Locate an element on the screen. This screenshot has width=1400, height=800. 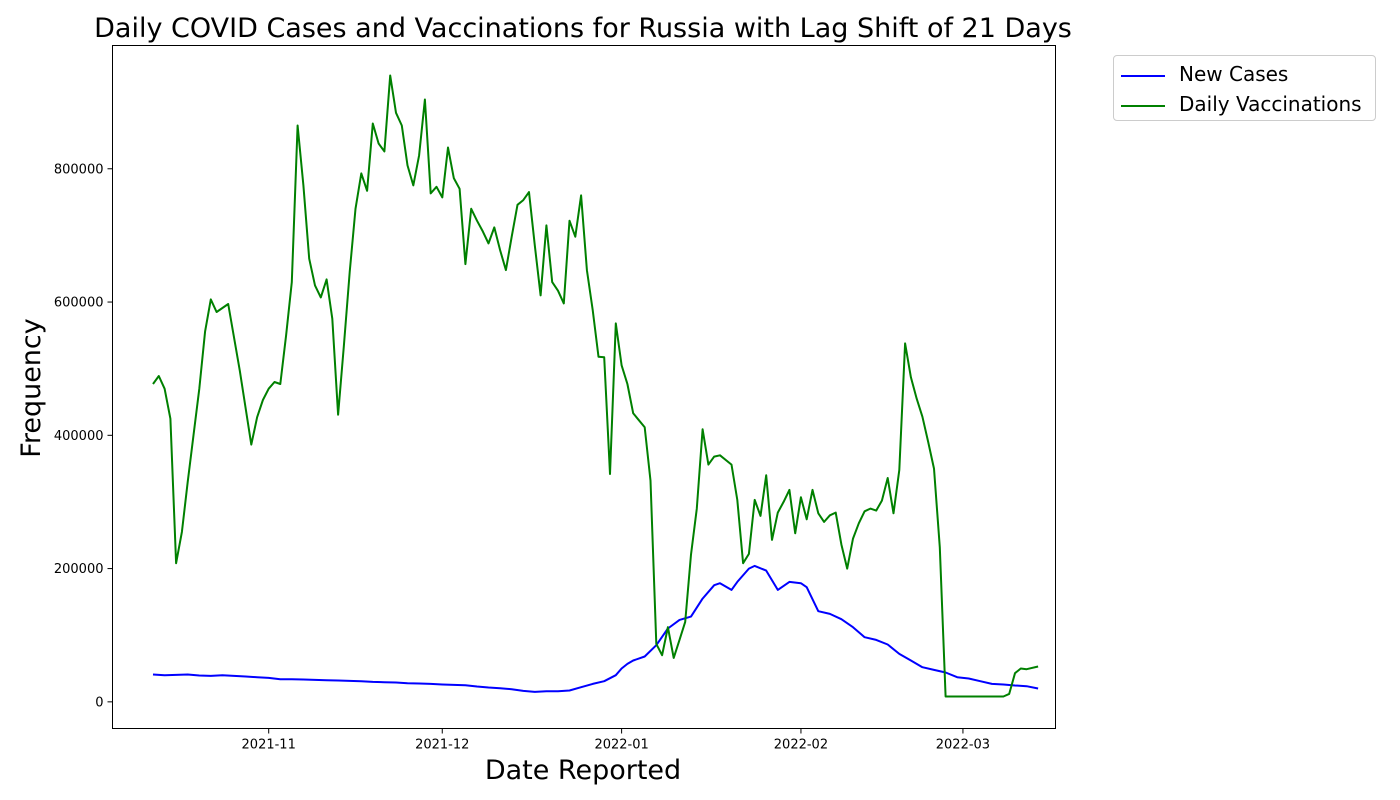
x-axis: 2021-11 2021-12 2022-01 2022-02 2022-03 is located at coordinates (616, 740).